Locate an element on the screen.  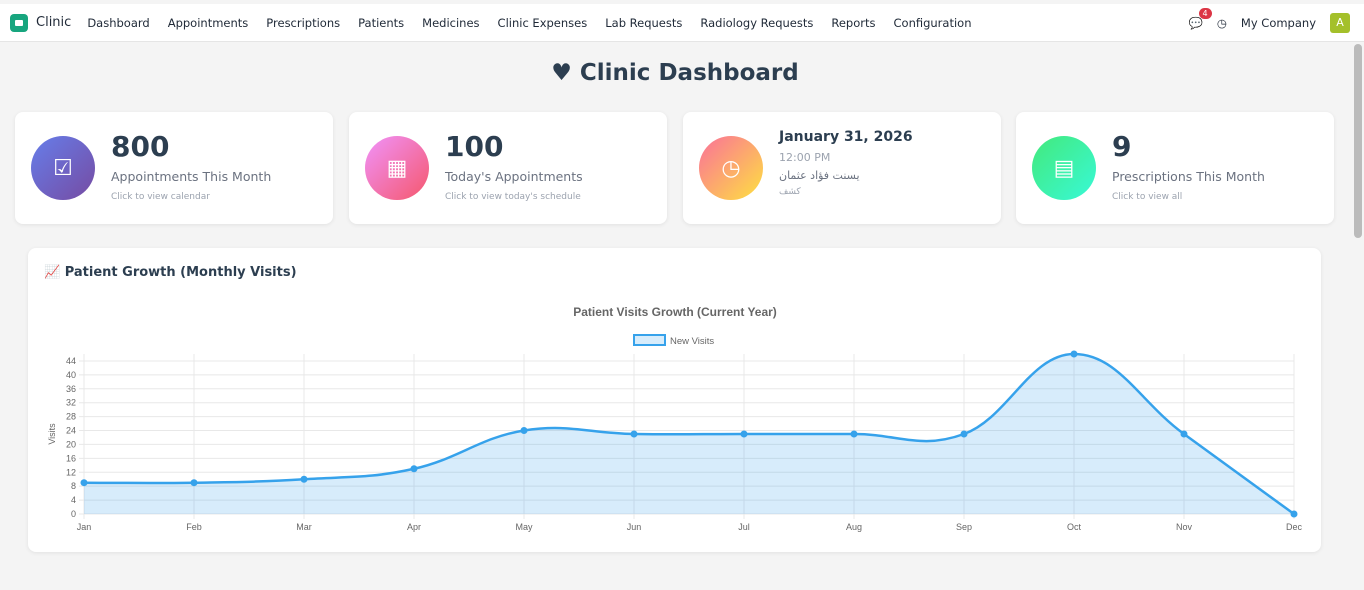
x-tick-label: Jun is located at coordinates (634, 527).